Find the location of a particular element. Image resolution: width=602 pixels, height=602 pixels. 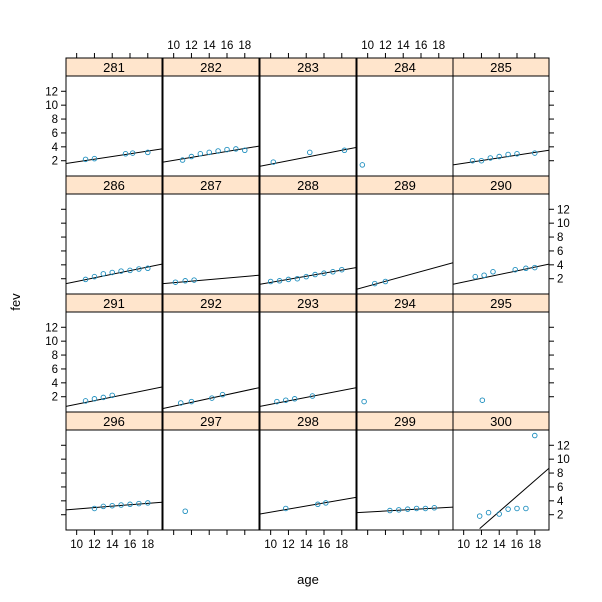

strip-label: 294 is located at coordinates (405, 303).